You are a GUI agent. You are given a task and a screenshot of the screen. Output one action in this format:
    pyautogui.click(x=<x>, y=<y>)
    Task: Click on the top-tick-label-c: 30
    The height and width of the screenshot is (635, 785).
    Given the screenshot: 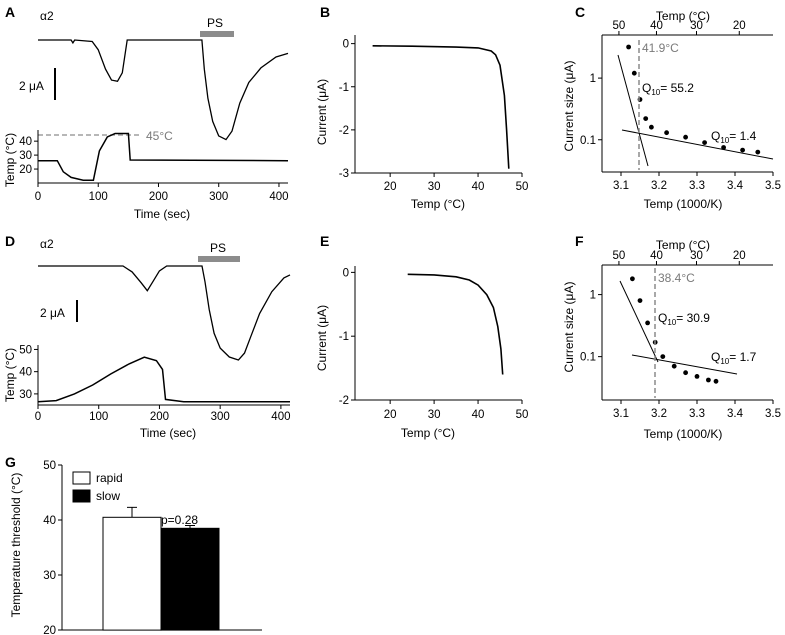 What is the action you would take?
    pyautogui.click(x=696, y=26)
    